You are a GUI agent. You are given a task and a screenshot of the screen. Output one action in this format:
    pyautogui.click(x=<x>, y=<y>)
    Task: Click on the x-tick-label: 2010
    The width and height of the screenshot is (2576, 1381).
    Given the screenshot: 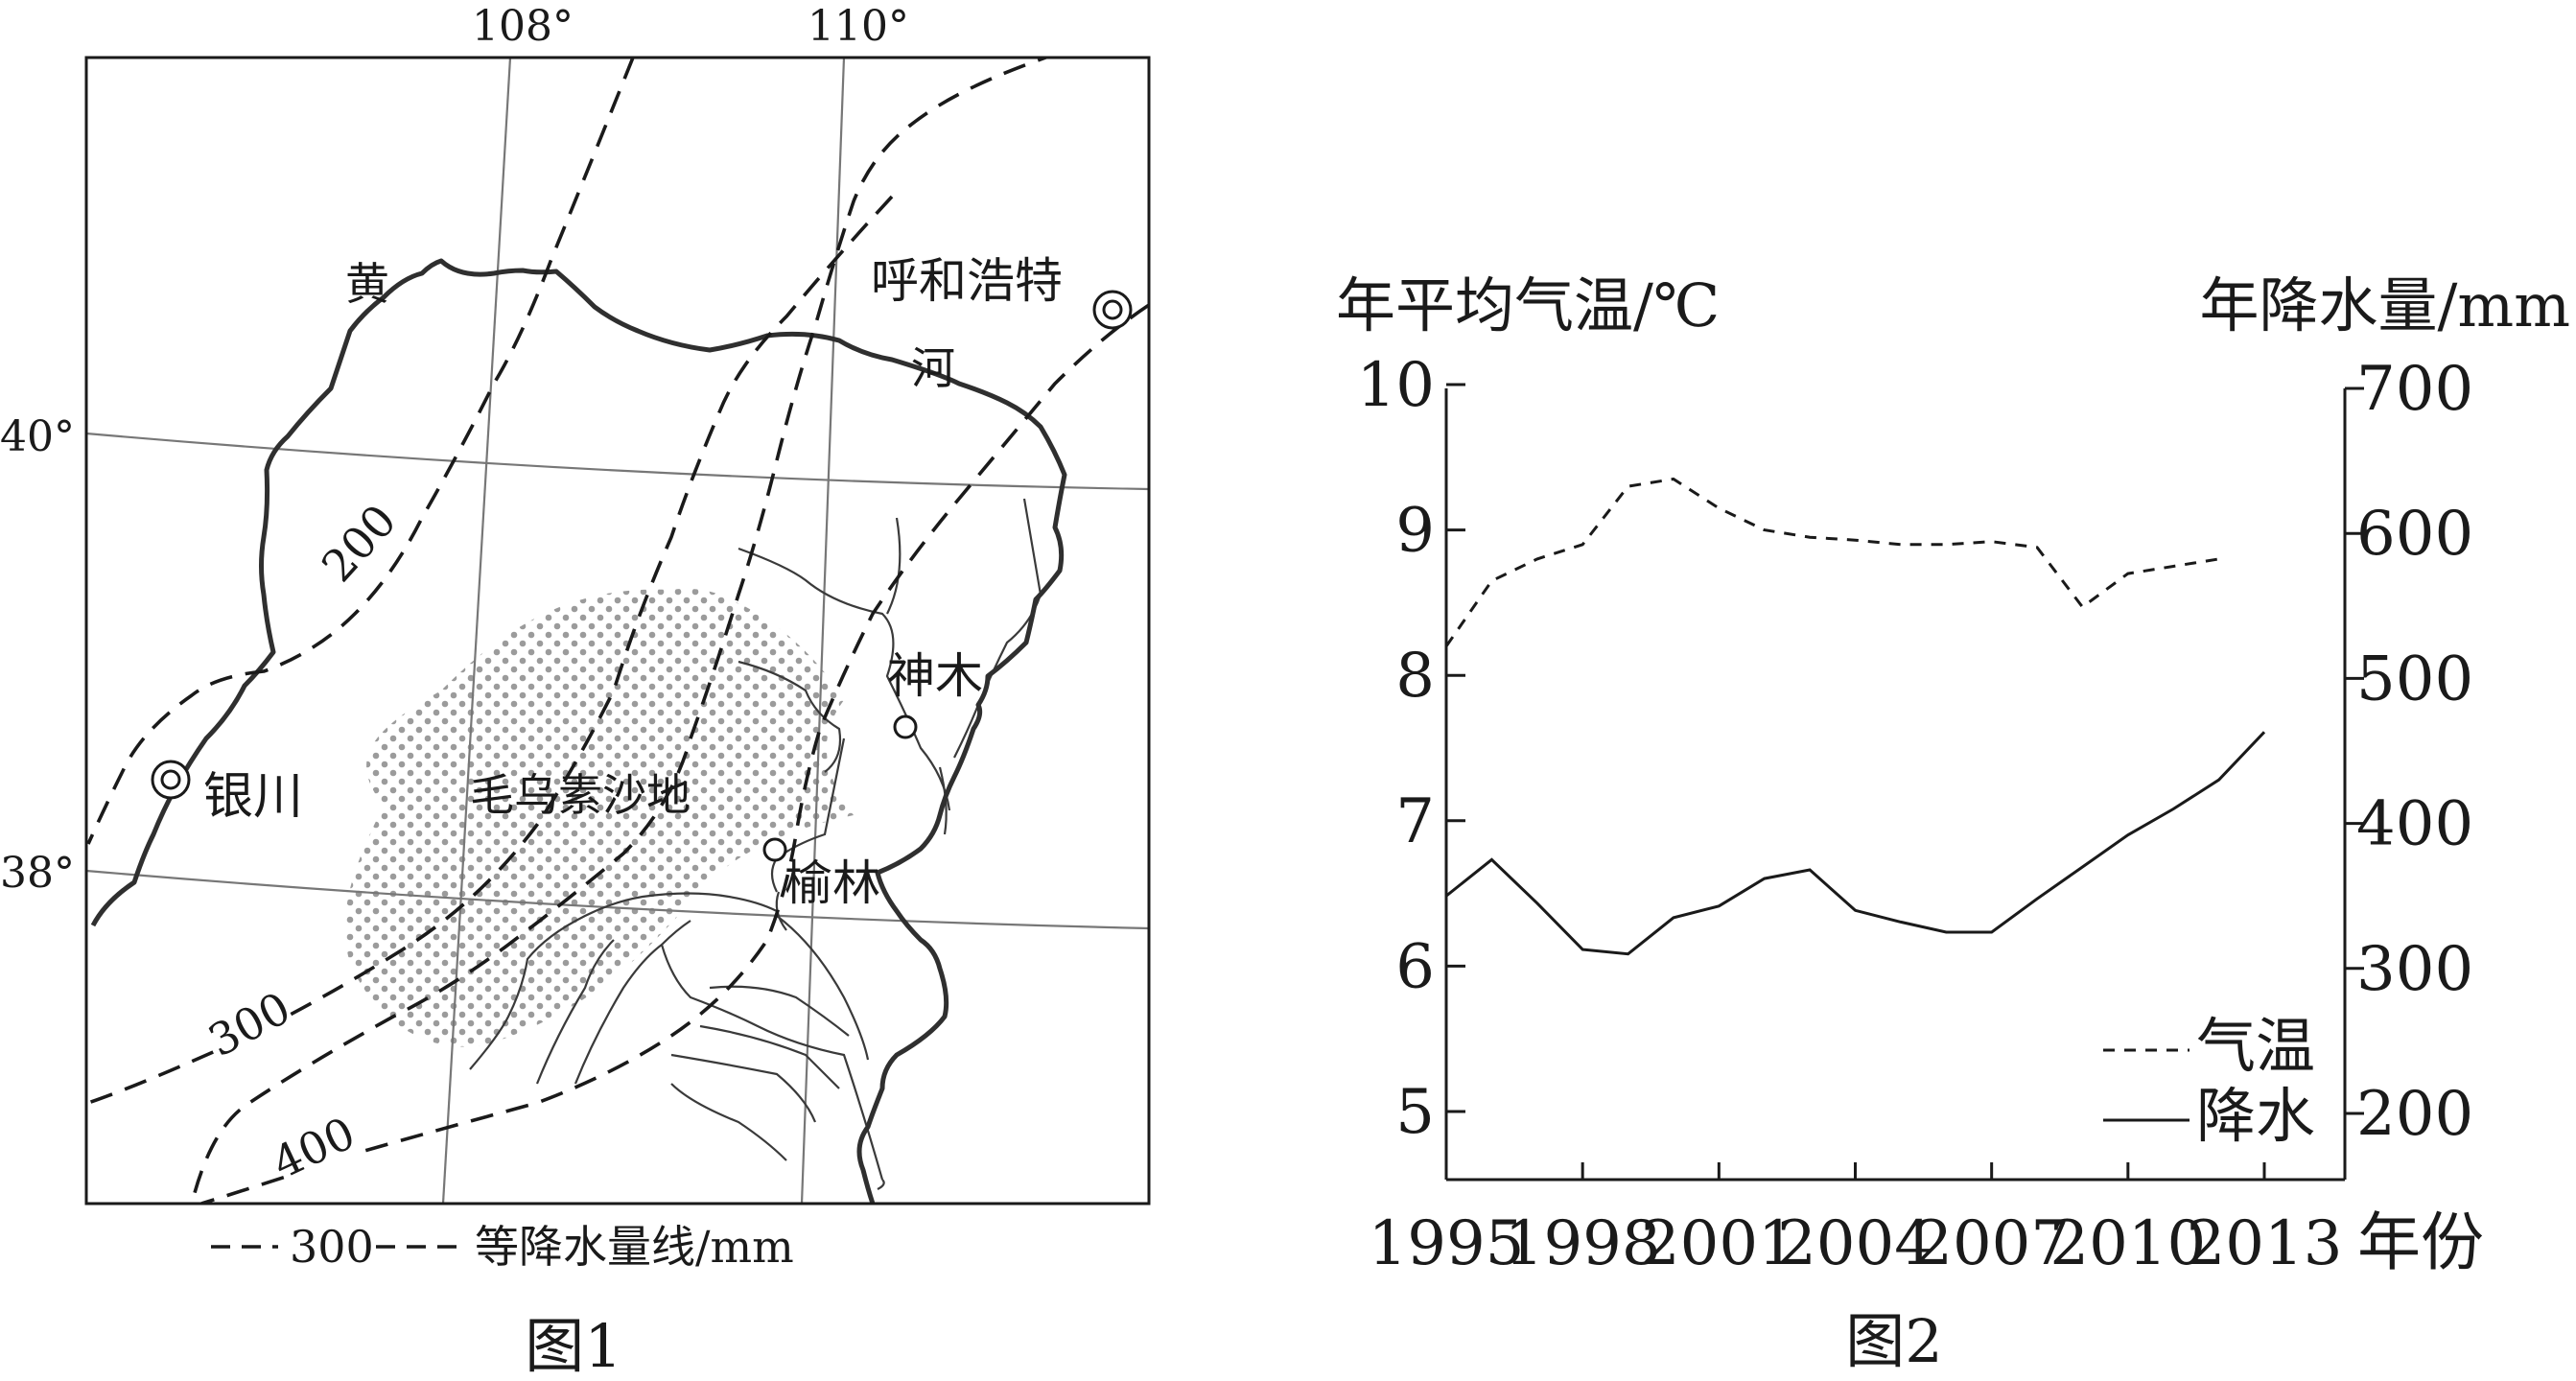 What is the action you would take?
    pyautogui.click(x=2127, y=1243)
    